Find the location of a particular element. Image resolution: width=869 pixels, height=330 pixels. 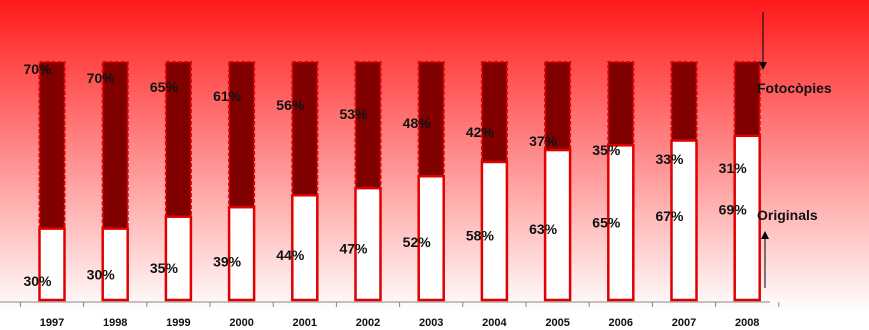

legend-arrow-up-icon is located at coordinates (765, 259).